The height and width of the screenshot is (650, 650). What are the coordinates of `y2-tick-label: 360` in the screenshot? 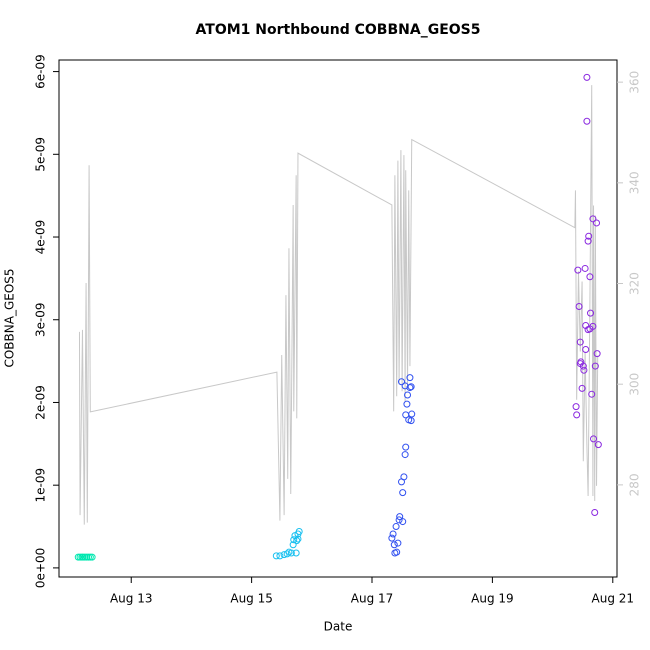 It's located at (635, 82).